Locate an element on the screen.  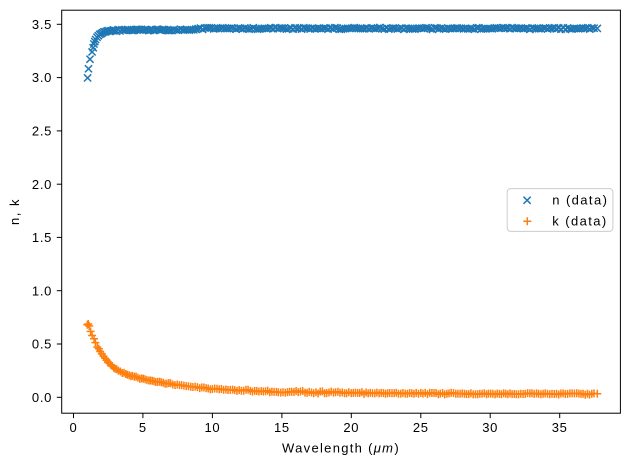
svg-text: 0 is located at coordinates (74, 427).